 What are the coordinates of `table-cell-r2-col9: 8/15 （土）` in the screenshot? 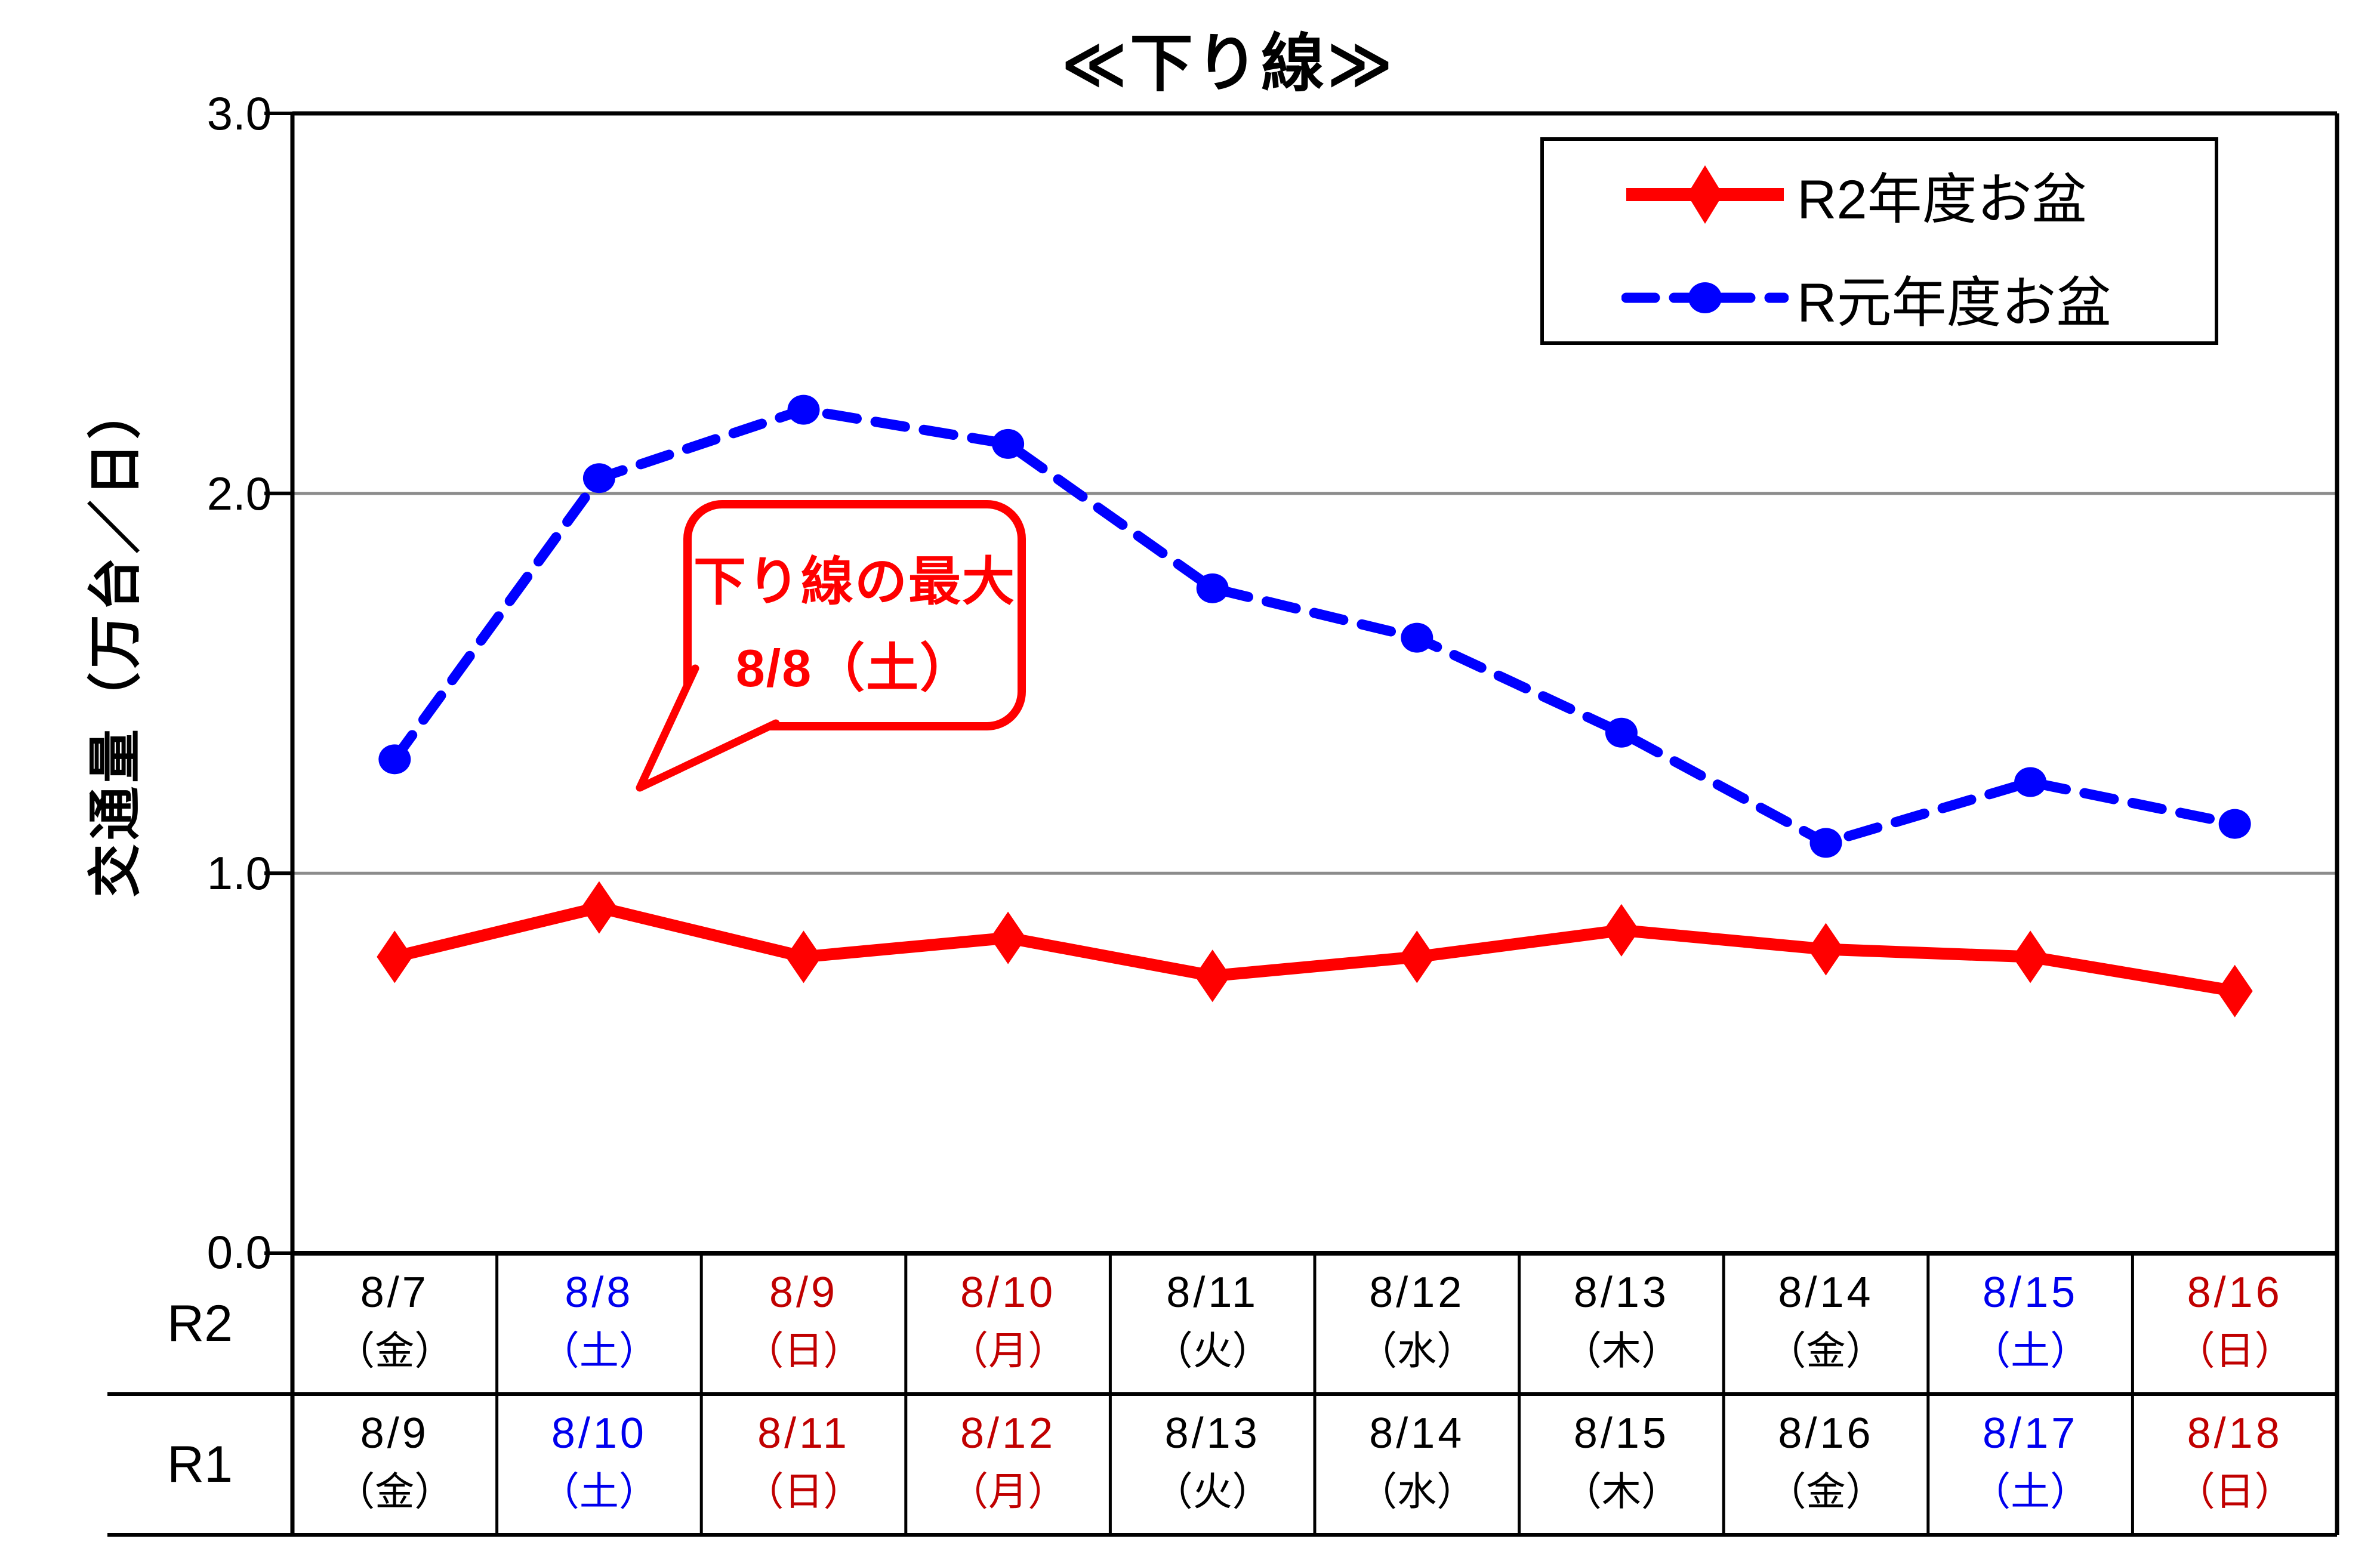 It's located at (2030, 1323).